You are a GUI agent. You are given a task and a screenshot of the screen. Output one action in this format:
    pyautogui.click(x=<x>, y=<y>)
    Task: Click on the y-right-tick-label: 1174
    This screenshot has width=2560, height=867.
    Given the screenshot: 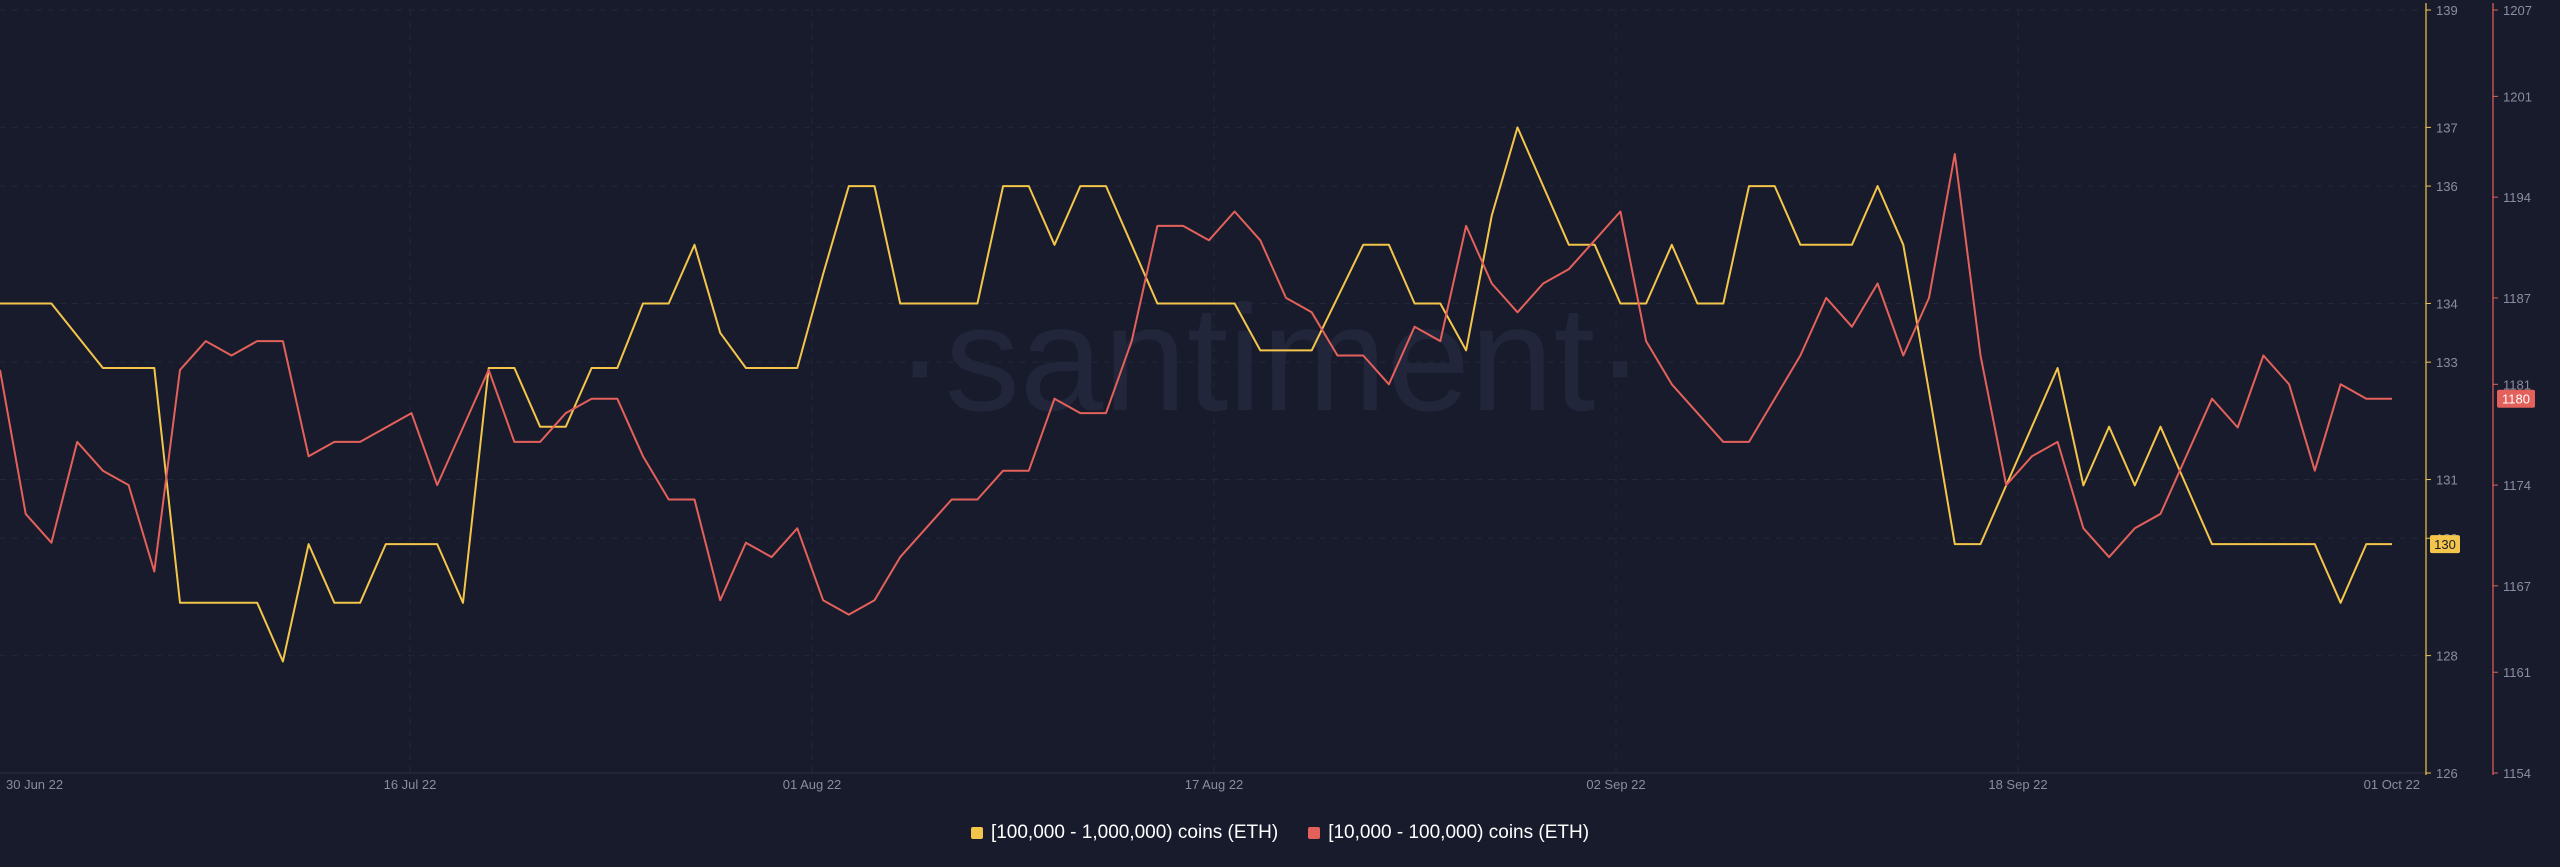 What is the action you would take?
    pyautogui.click(x=2517, y=485)
    